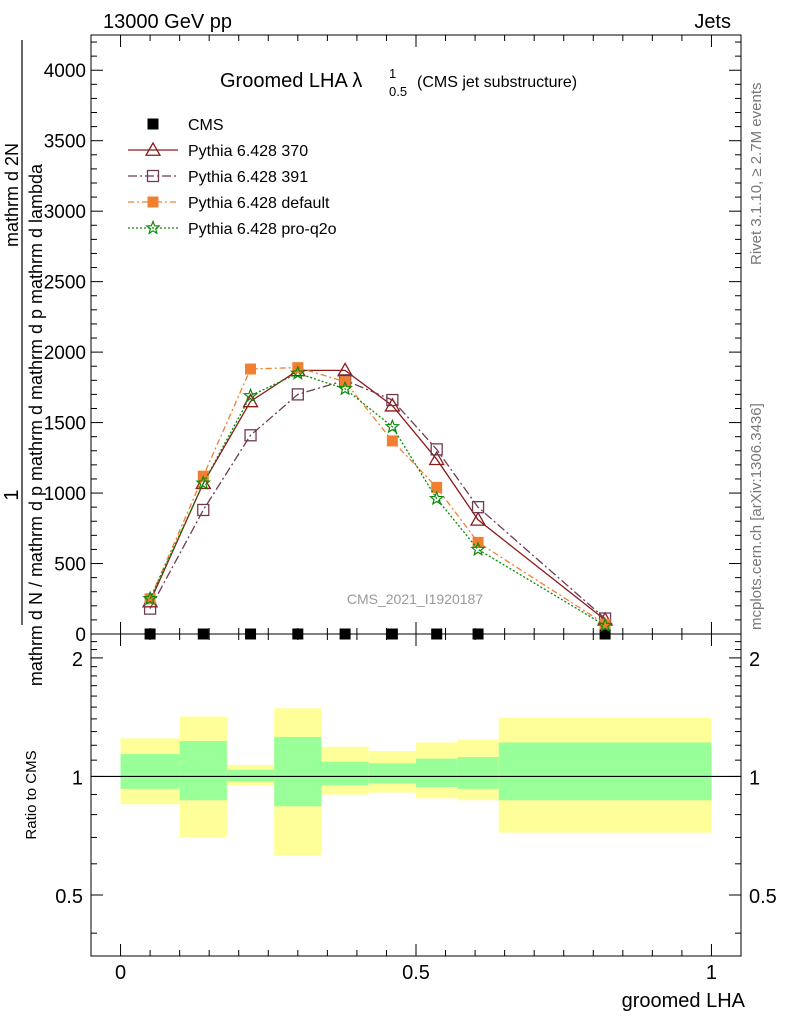 This screenshot has height=1024, width=786. What do you see at coordinates (65, 283) in the screenshot?
I see `main-y-tick-label: 2500` at bounding box center [65, 283].